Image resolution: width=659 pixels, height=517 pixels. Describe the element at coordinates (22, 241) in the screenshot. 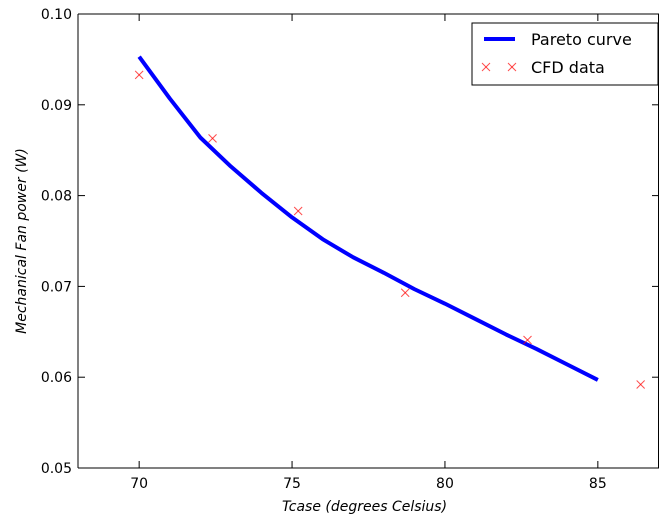

I see `y-axis-label: Mechanical Fan power (W)` at that location.